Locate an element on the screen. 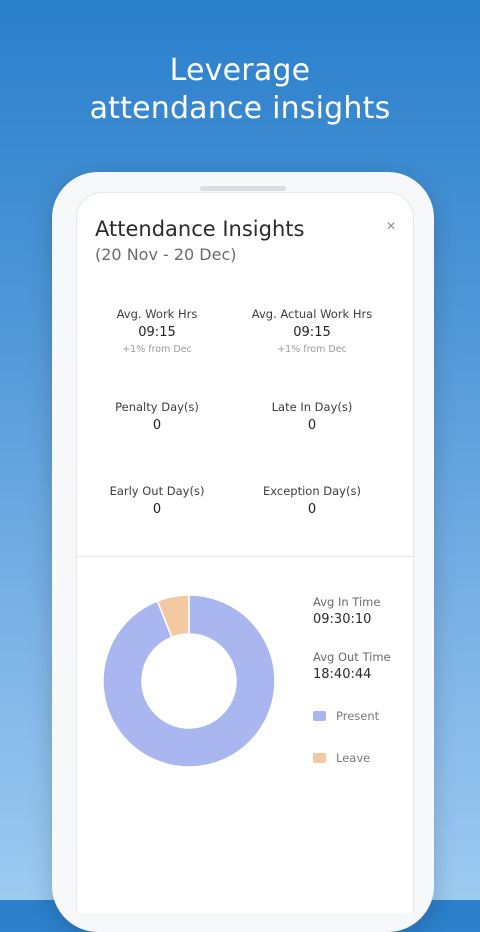 This screenshot has height=932, width=480. donut-slice-present is located at coordinates (189, 681).